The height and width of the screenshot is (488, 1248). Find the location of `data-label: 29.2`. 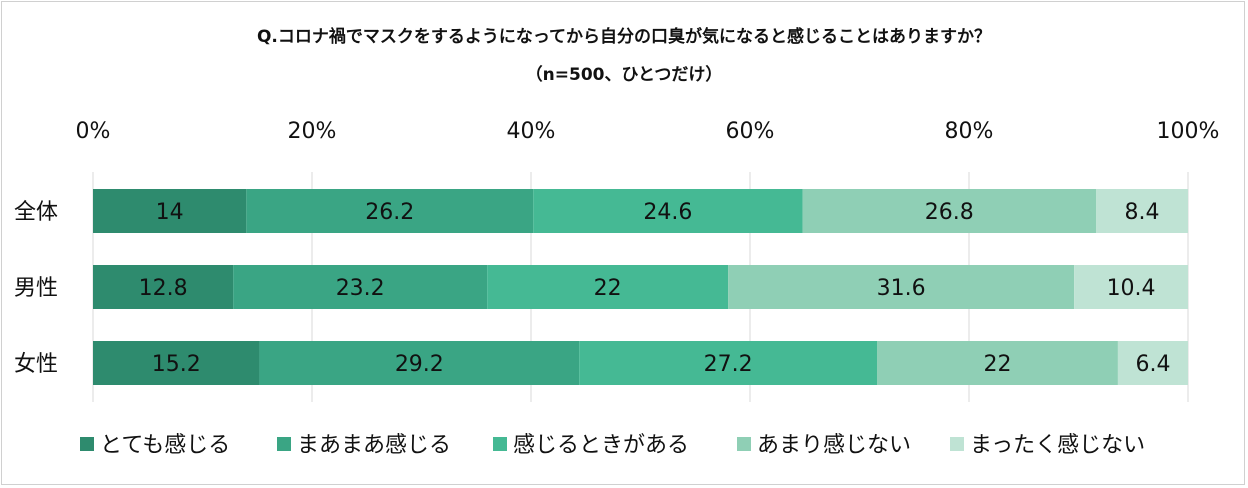

data-label: 29.2 is located at coordinates (419, 364).